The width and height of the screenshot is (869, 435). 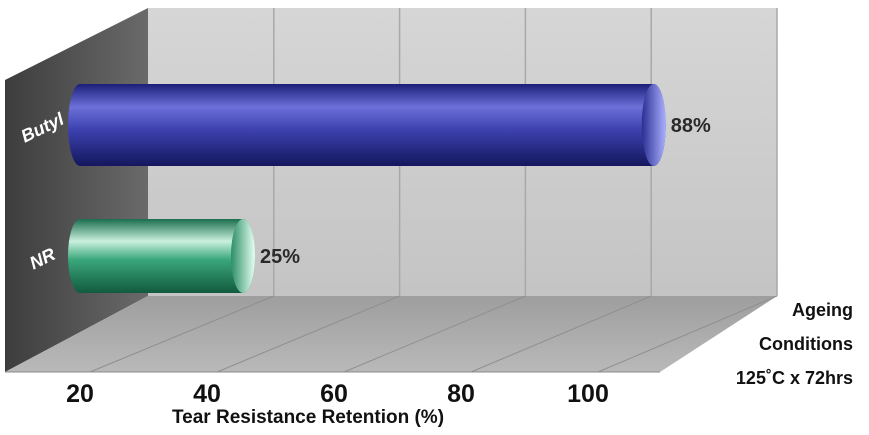 What do you see at coordinates (588, 394) in the screenshot?
I see `x-tick-label: 100` at bounding box center [588, 394].